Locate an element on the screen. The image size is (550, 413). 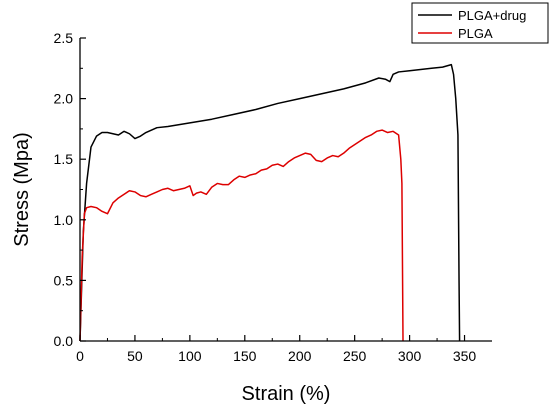
legend: PLGA+drug PLGA is located at coordinates (480, 23).